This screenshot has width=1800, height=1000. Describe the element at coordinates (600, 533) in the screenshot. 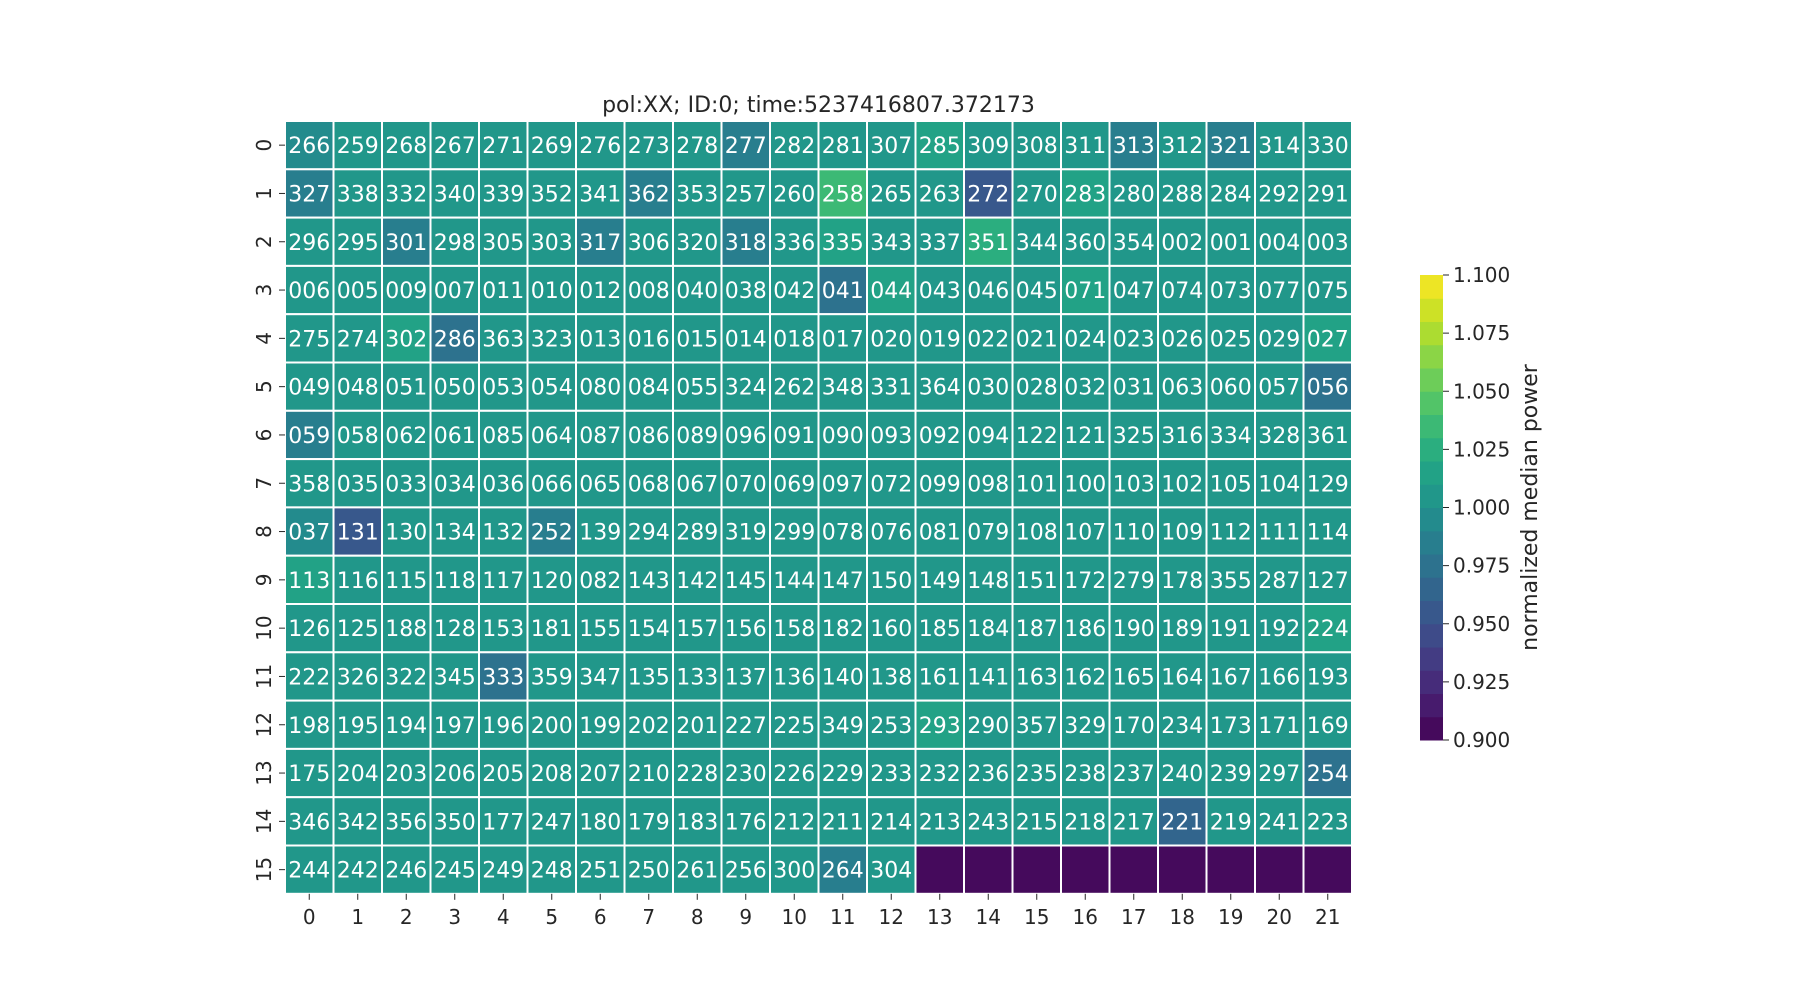

I see `cell-label: 139` at that location.